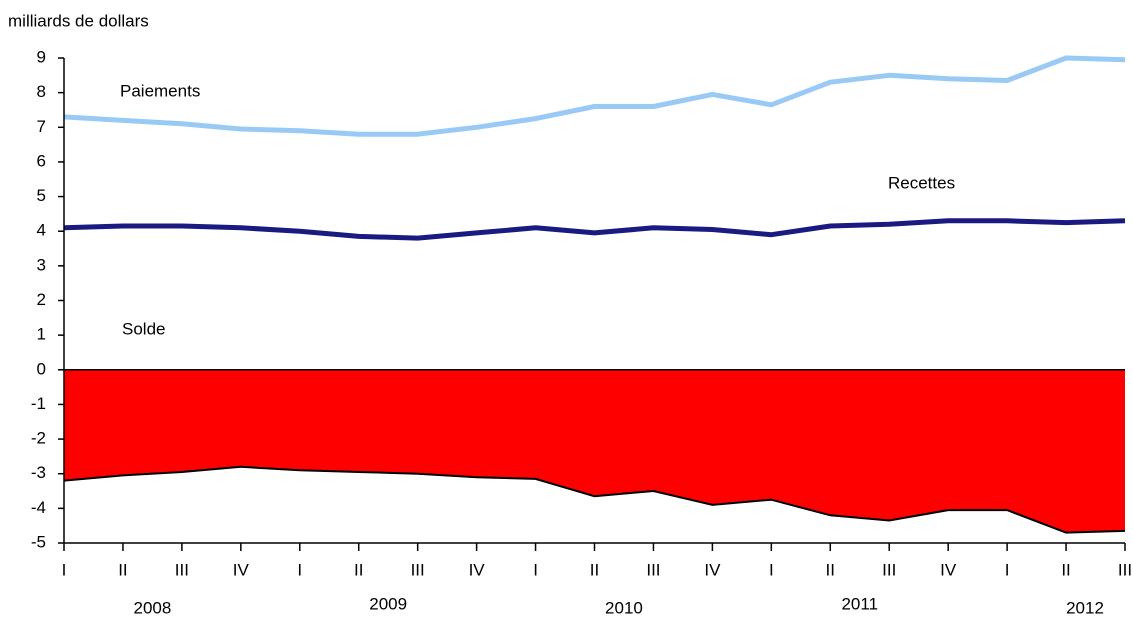 This screenshot has height=617, width=1133. I want to click on y-tick-label: 0, so click(41, 368).